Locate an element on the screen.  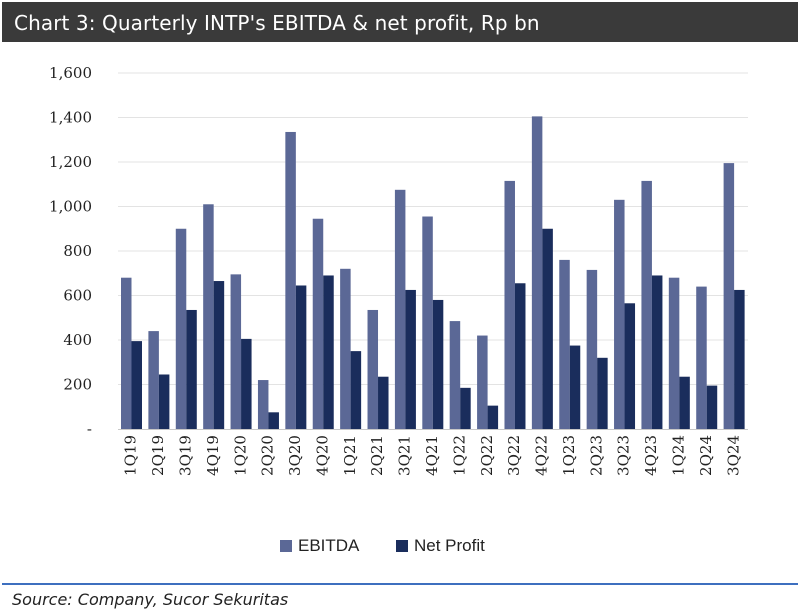
source-divider is located at coordinates (400, 584).